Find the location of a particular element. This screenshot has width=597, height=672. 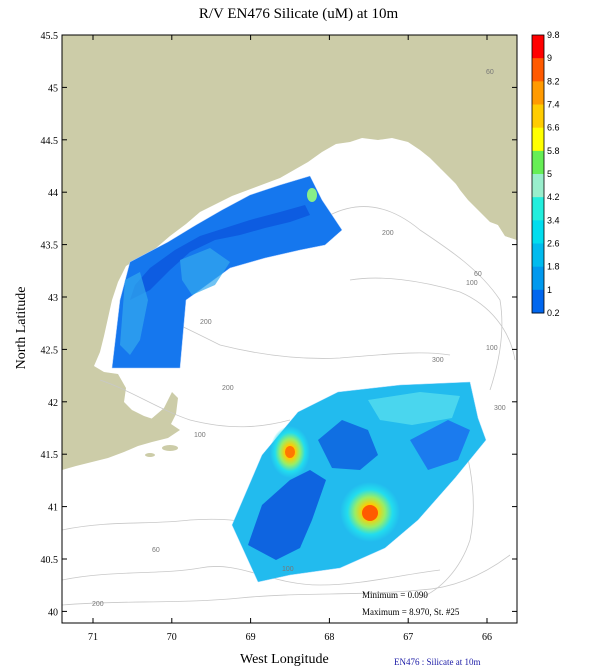

y-tick-label: 40.5 is located at coordinates (50, 560).